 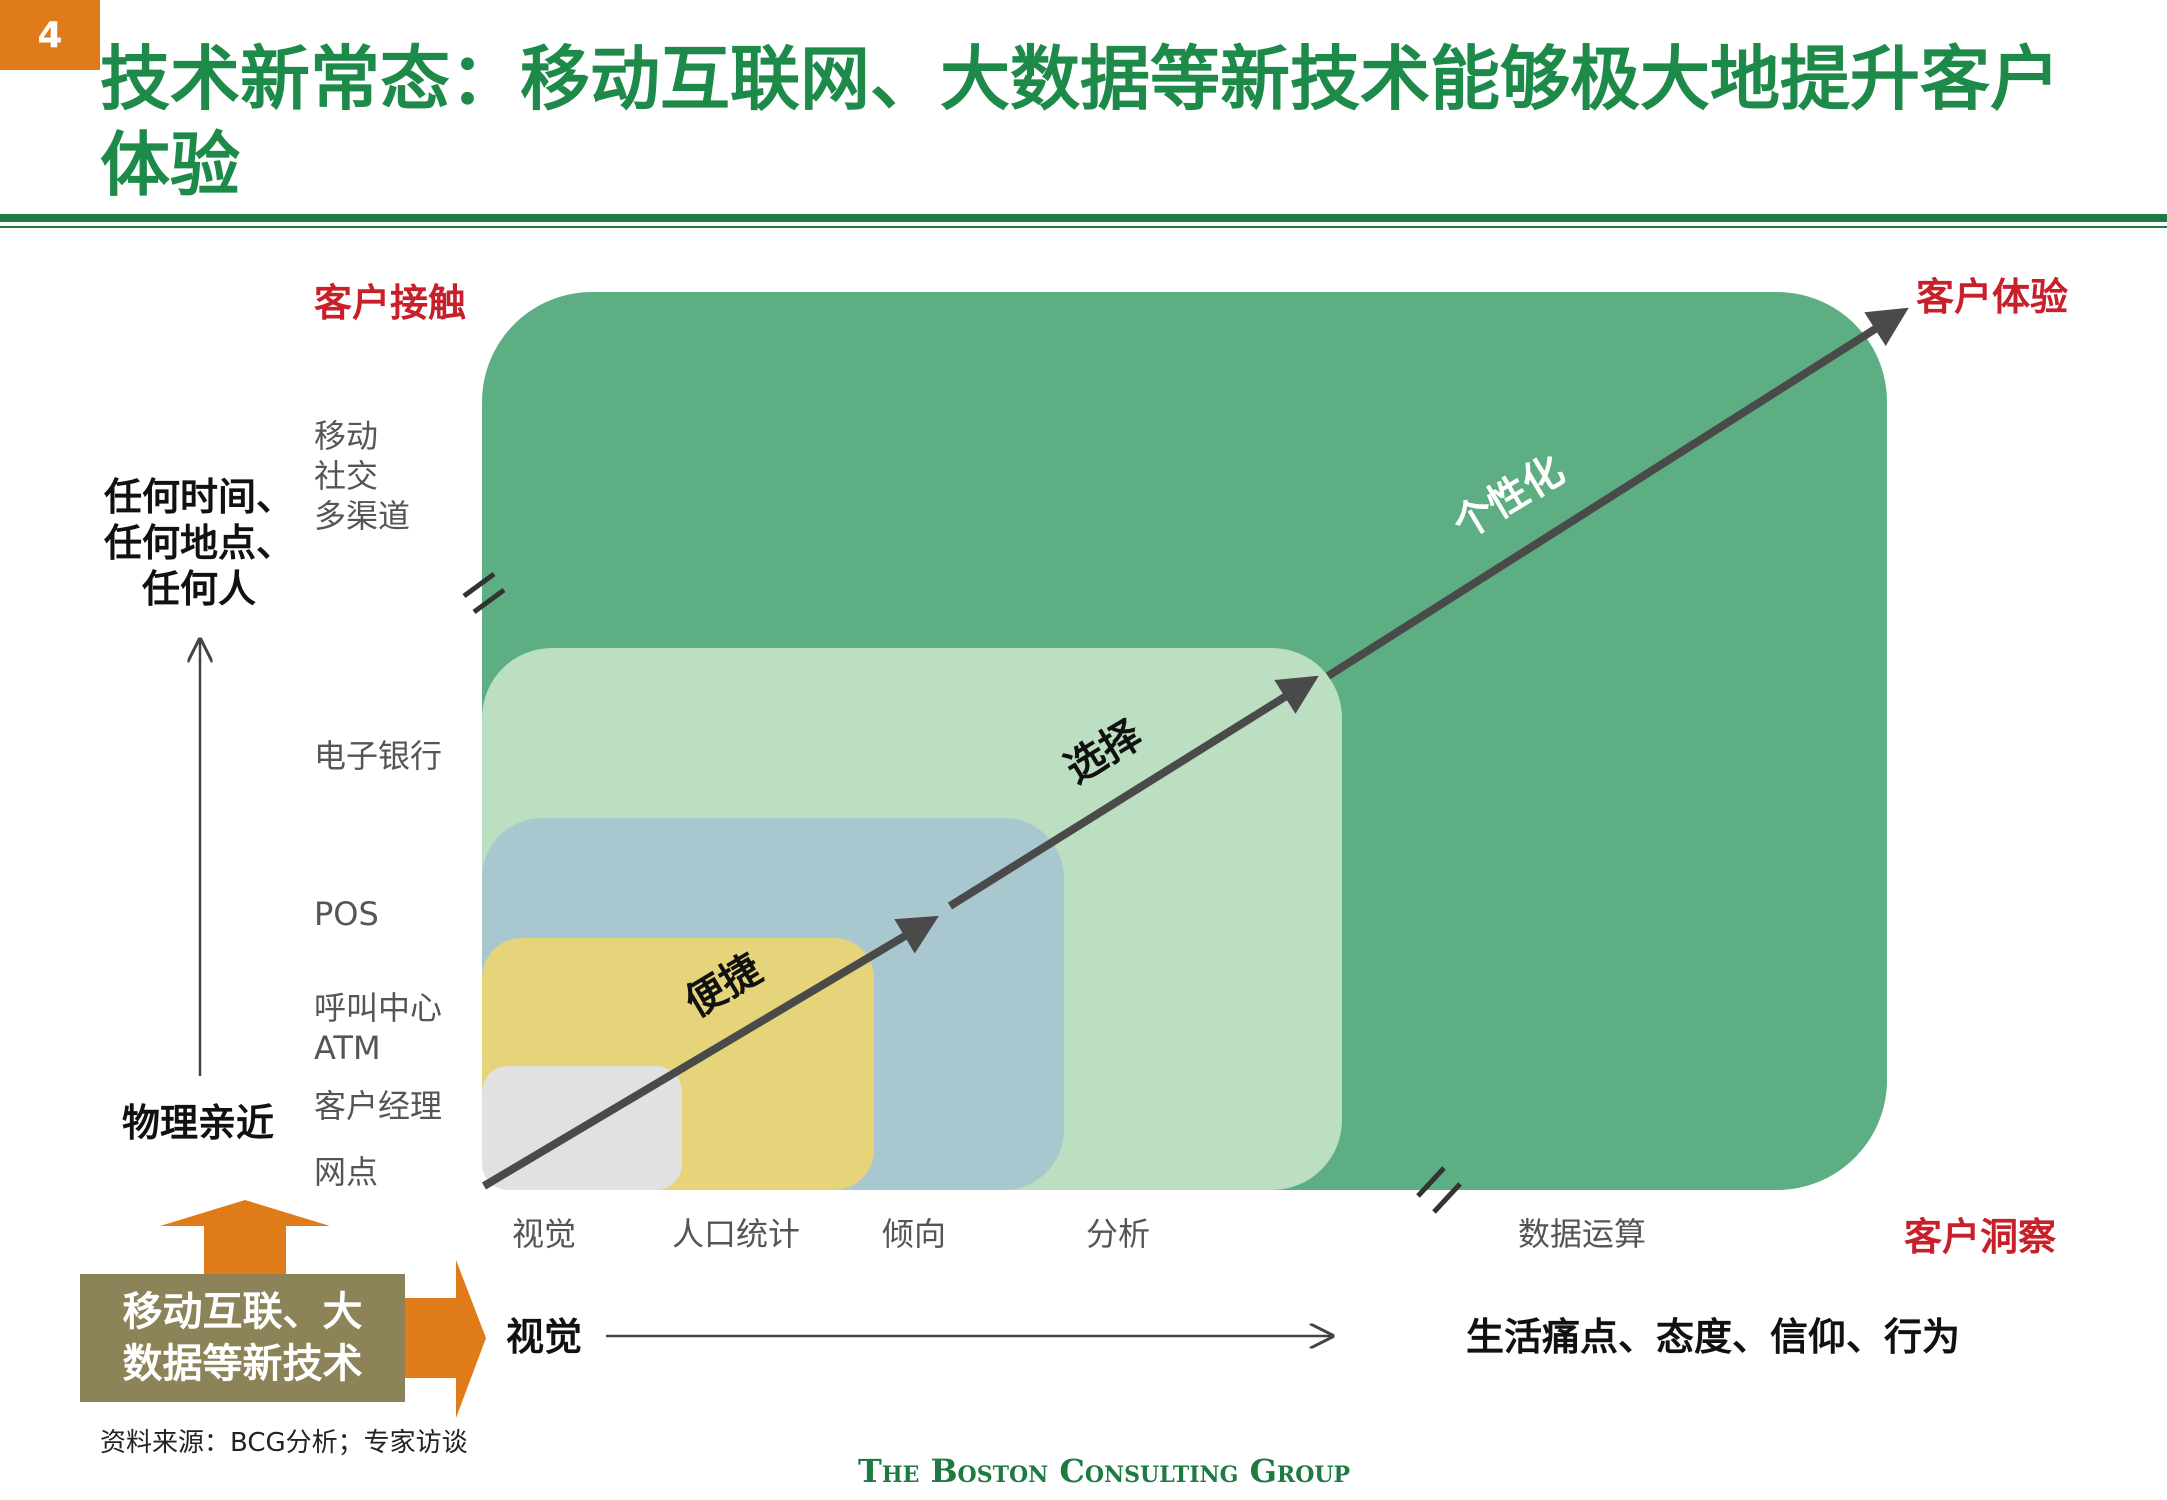 I want to click on title-rule-thin, so click(x=1083, y=227).